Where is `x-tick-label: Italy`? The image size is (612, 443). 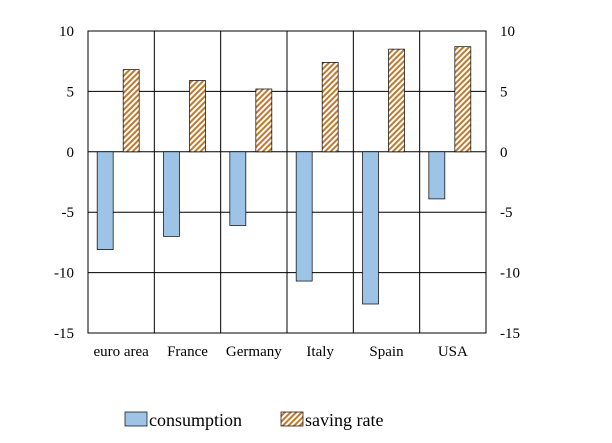 x-tick-label: Italy is located at coordinates (320, 352).